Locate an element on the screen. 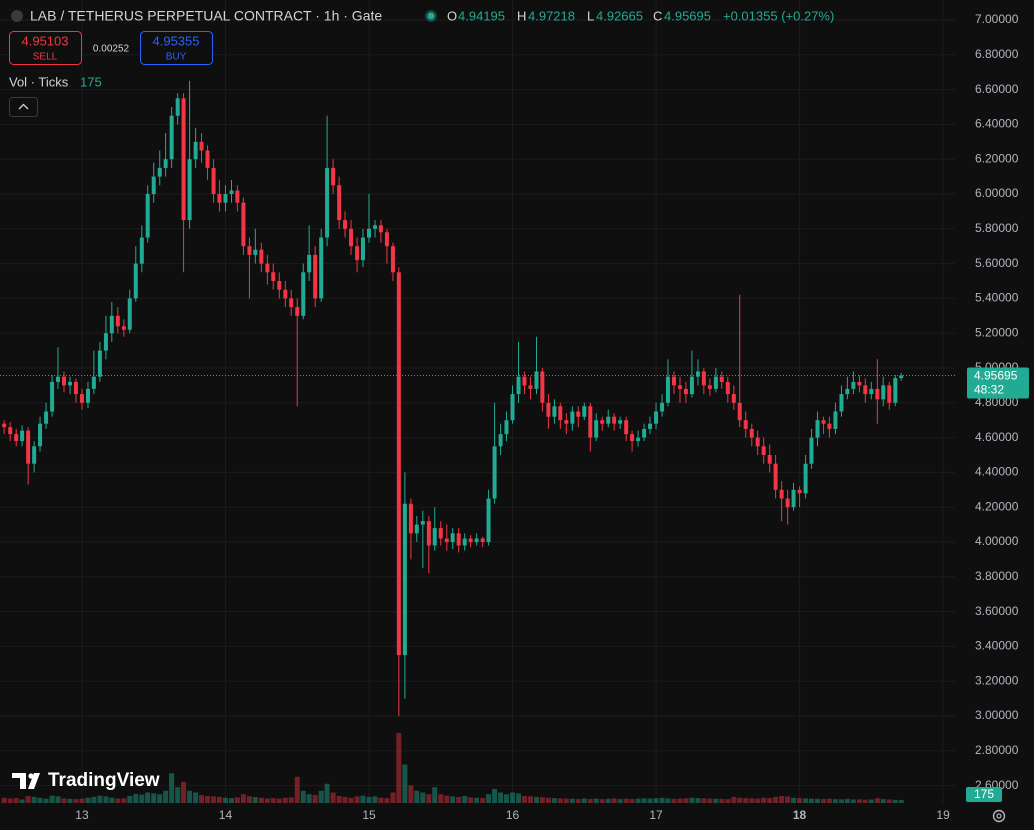 The width and height of the screenshot is (1034, 830). sell-box is located at coordinates (45, 48).